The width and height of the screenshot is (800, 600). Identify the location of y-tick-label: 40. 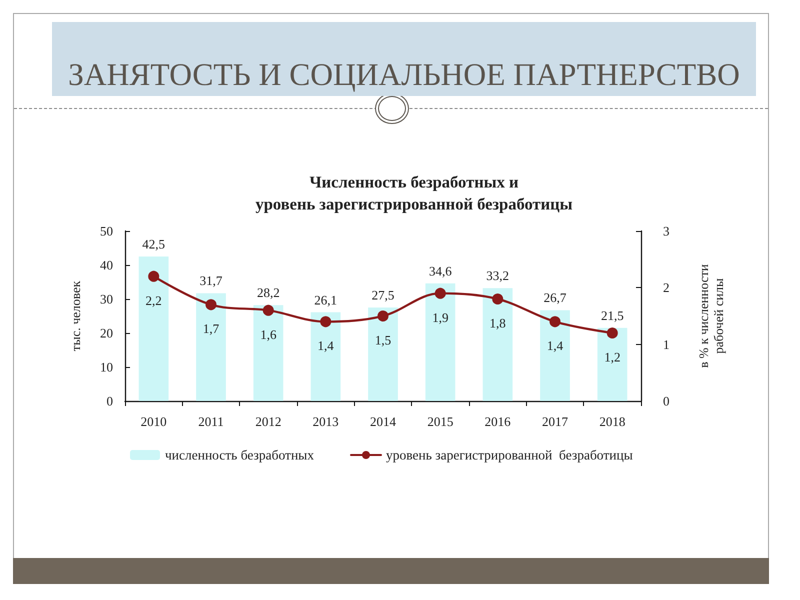
(106, 265).